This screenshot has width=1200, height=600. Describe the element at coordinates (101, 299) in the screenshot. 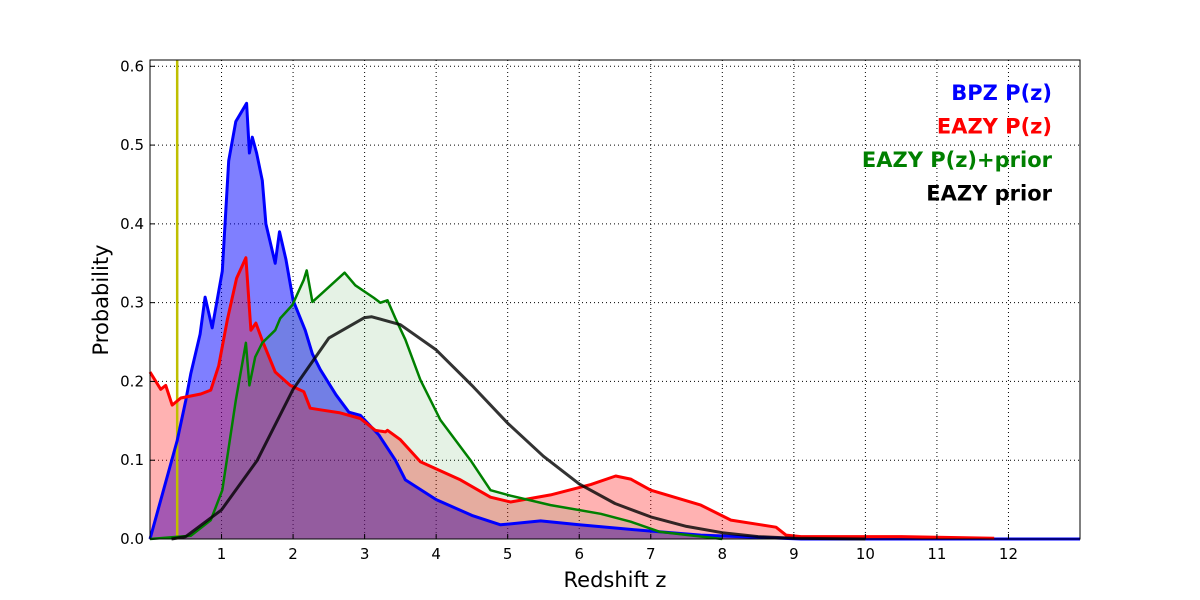

I see `y-axis-label: Probability` at that location.